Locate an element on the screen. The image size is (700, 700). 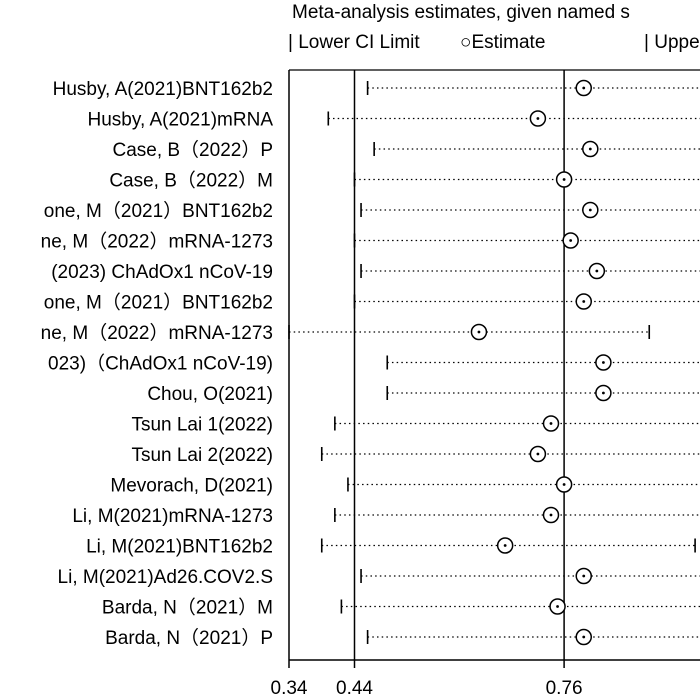
study-label: Tsun Lai 2(2022) is located at coordinates (202, 455).